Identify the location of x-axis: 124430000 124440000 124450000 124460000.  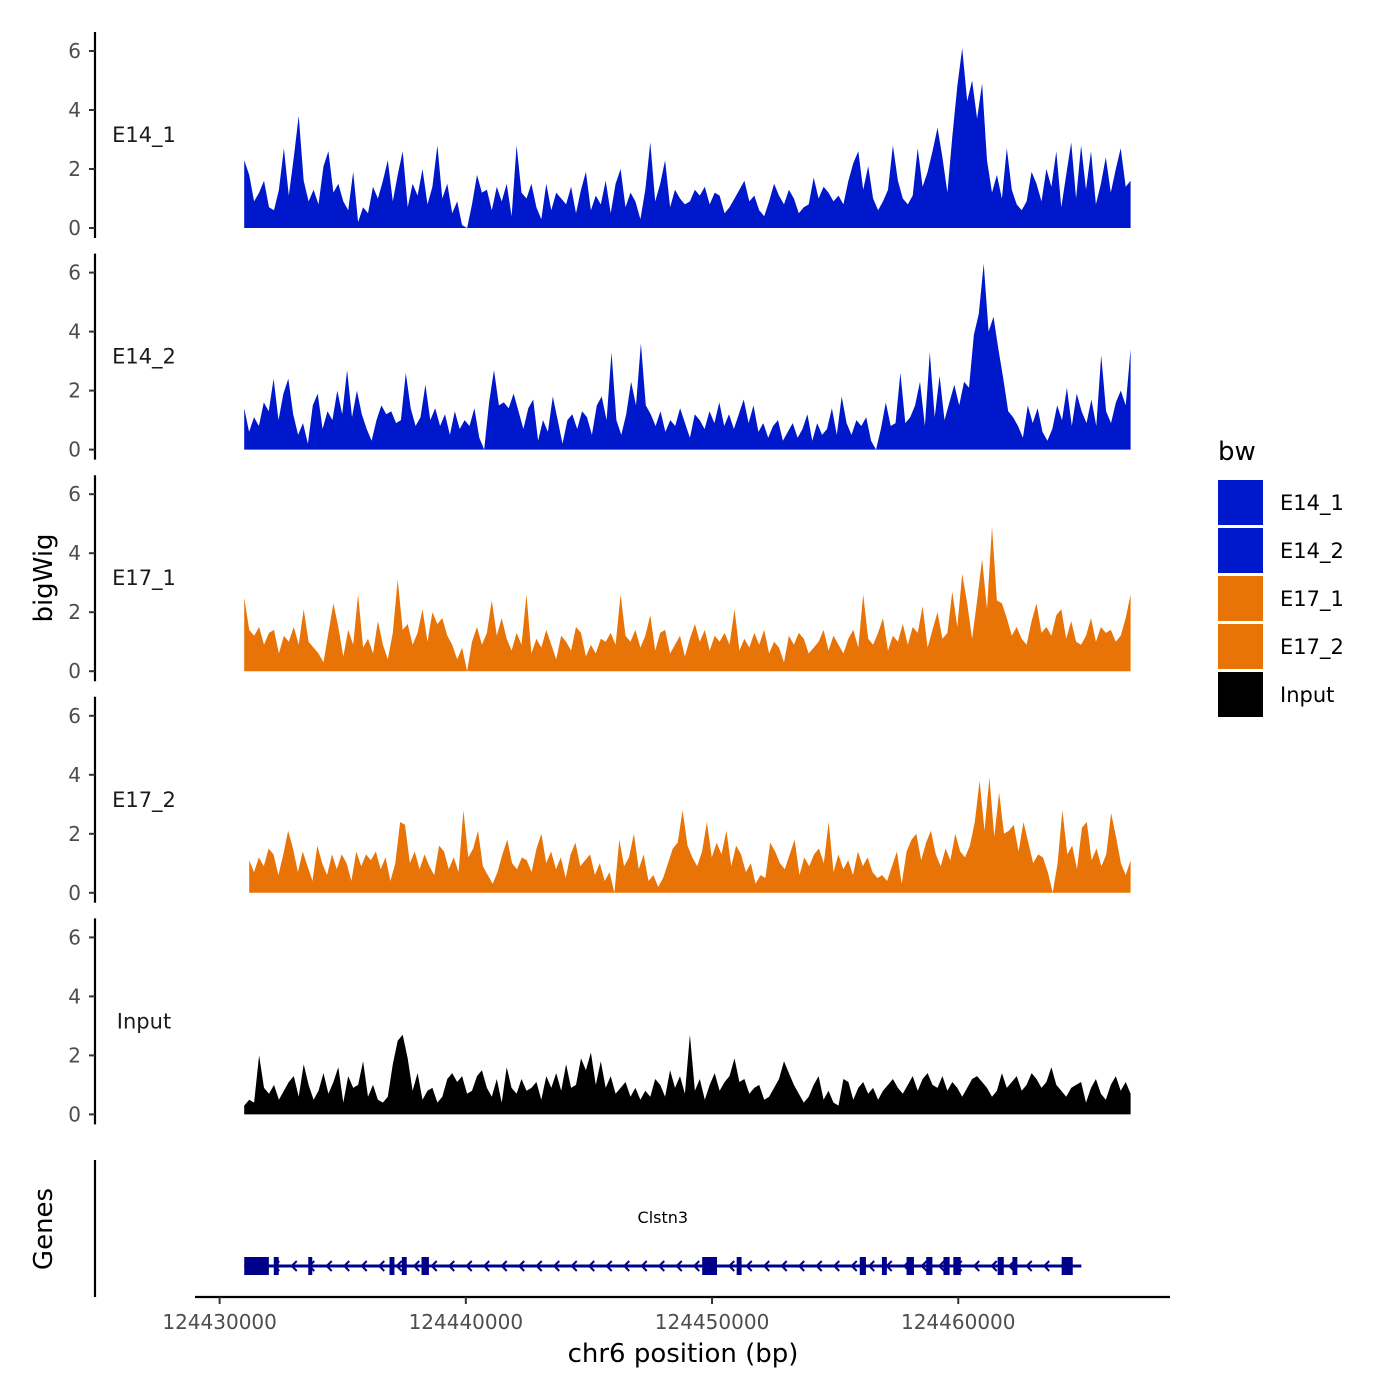
(666, 1314).